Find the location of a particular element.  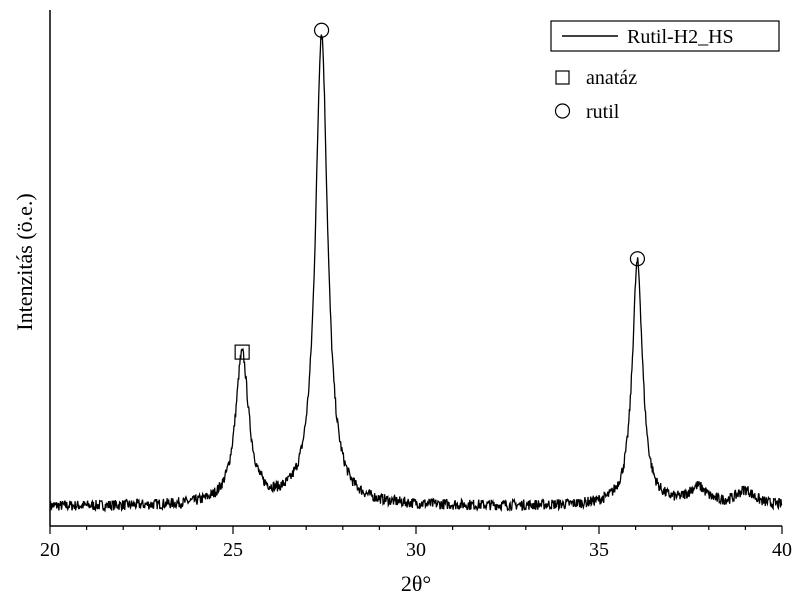

legend-rutil-symbol is located at coordinates (562, 111).